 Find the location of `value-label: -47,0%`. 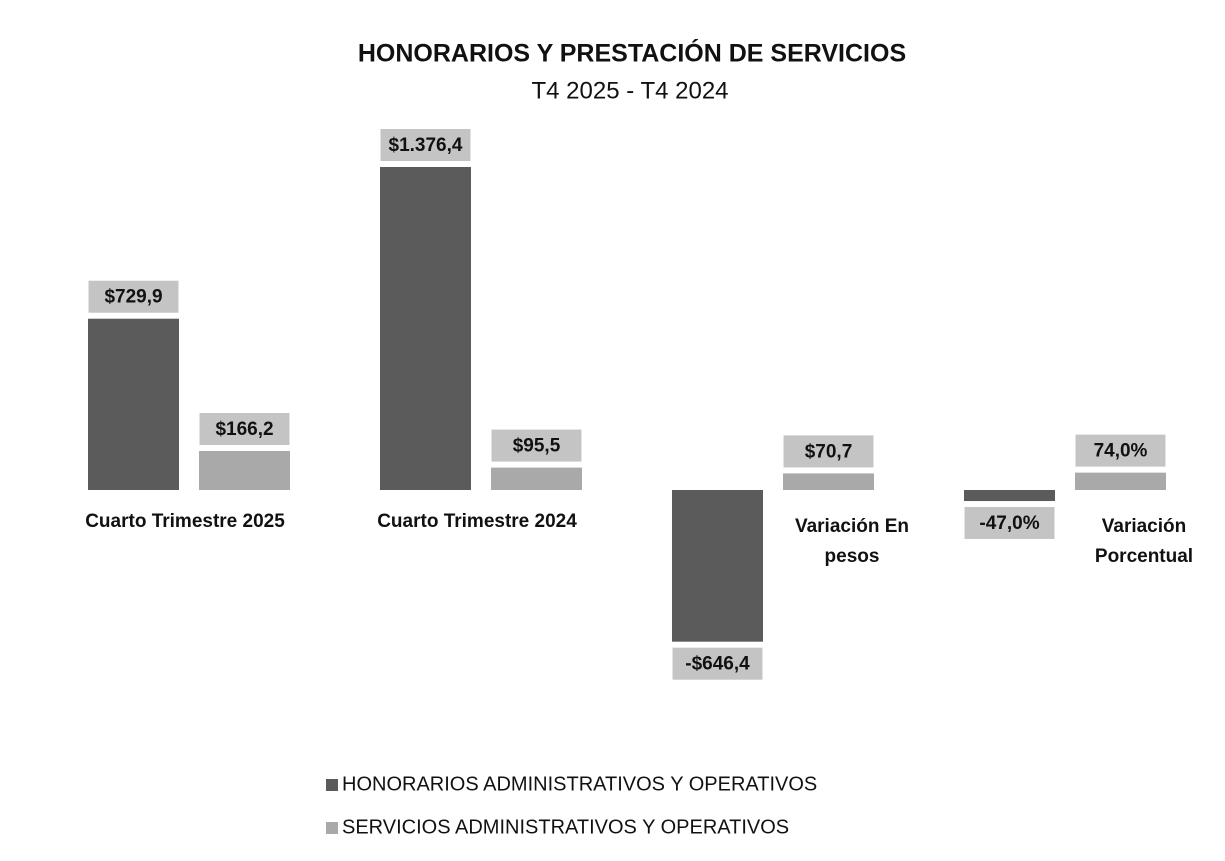

value-label: -47,0% is located at coordinates (1009, 523).